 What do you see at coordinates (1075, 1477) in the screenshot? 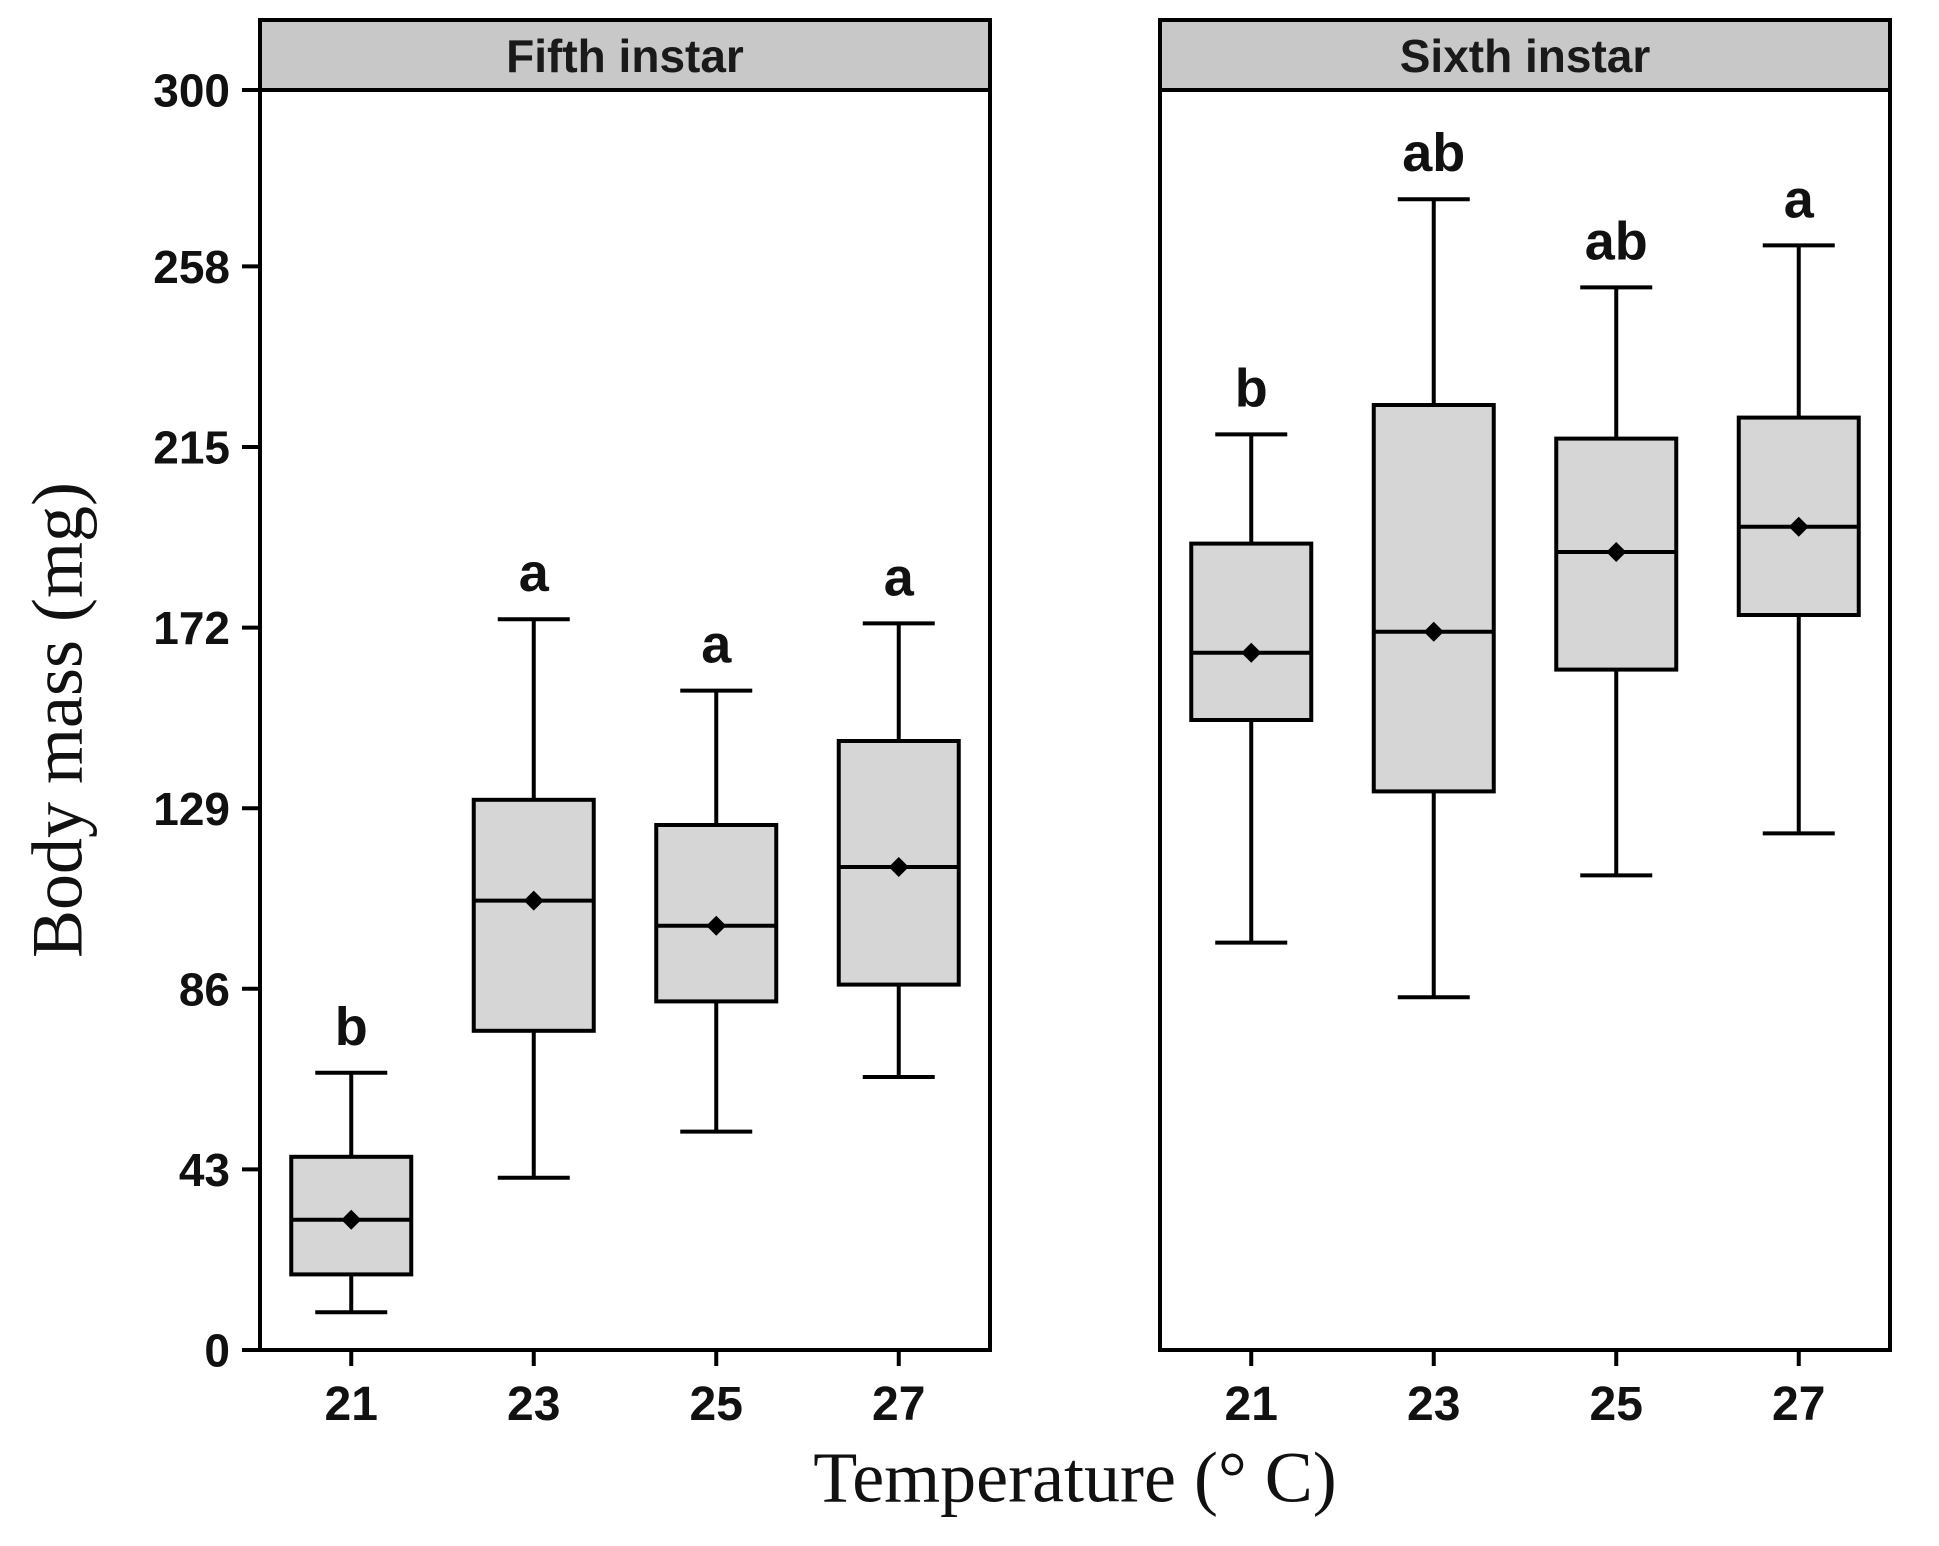
I see `x-axis-title: Temperature (° C)` at bounding box center [1075, 1477].